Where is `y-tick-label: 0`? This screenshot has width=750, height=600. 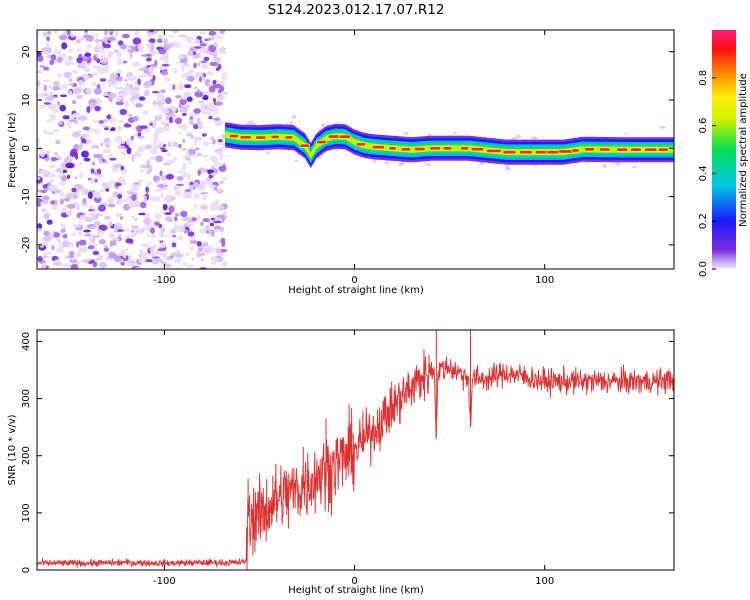
y-tick-label: 0 is located at coordinates (26, 570).